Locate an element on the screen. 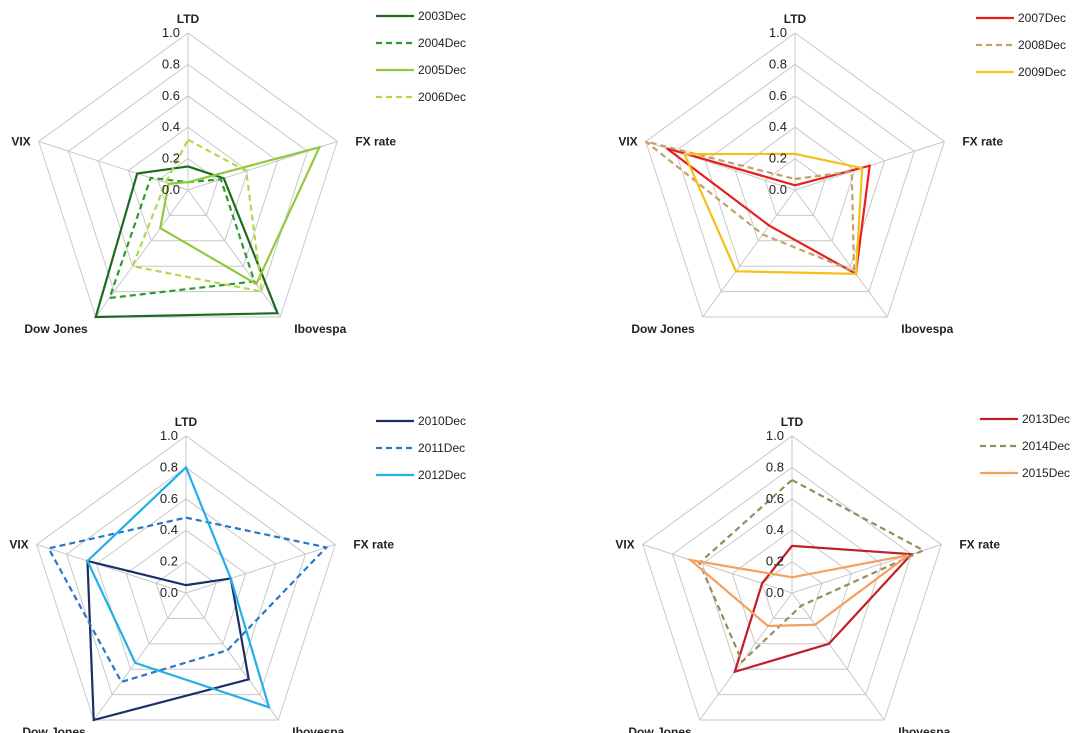 The image size is (1087, 733). series-line-2004Dec is located at coordinates (181, 238).